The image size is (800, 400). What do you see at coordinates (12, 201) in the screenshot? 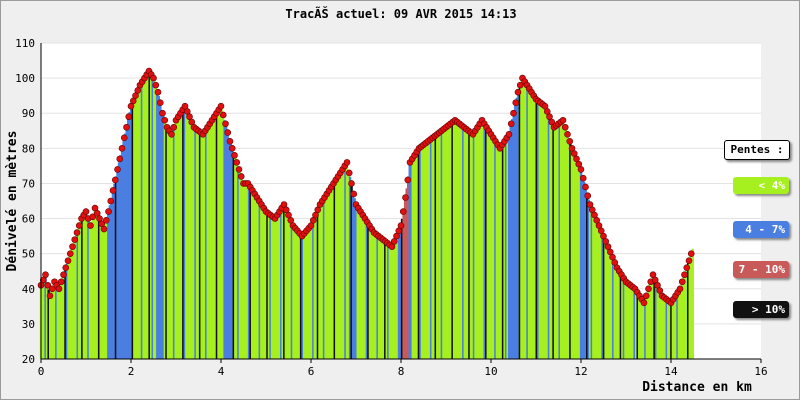
I see `y-axis-label: Dénivelé en mètres` at bounding box center [12, 201].